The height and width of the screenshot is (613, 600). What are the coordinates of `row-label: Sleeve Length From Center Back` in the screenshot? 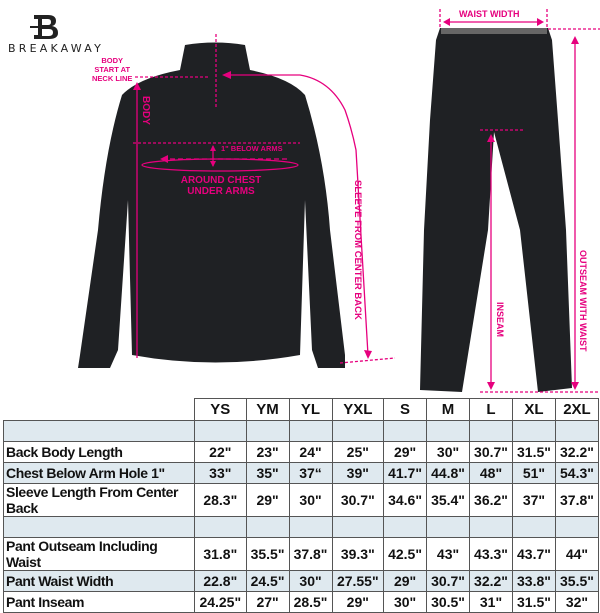 It's located at (99, 500).